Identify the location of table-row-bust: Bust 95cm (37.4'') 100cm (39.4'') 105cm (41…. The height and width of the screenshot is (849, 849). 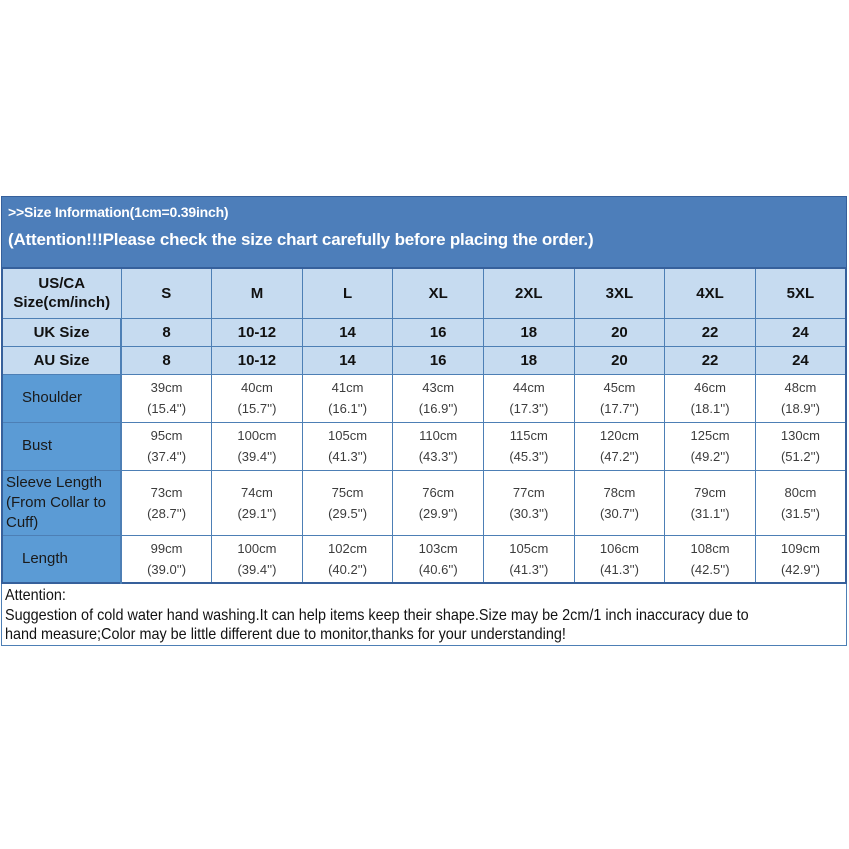
(424, 446).